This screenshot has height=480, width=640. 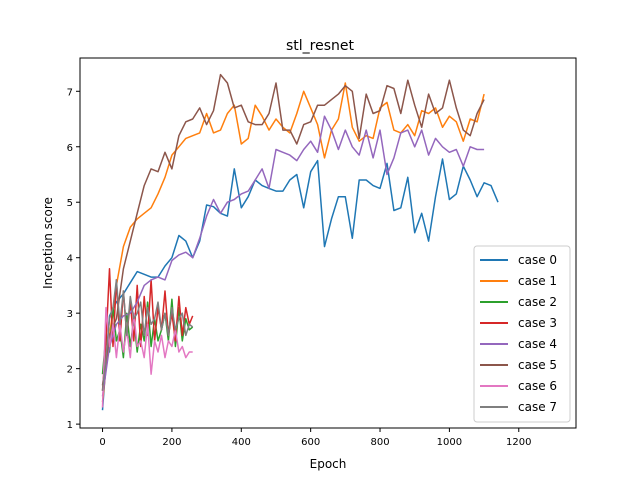 What do you see at coordinates (171, 442) in the screenshot?
I see `x-tick-label: 200` at bounding box center [171, 442].